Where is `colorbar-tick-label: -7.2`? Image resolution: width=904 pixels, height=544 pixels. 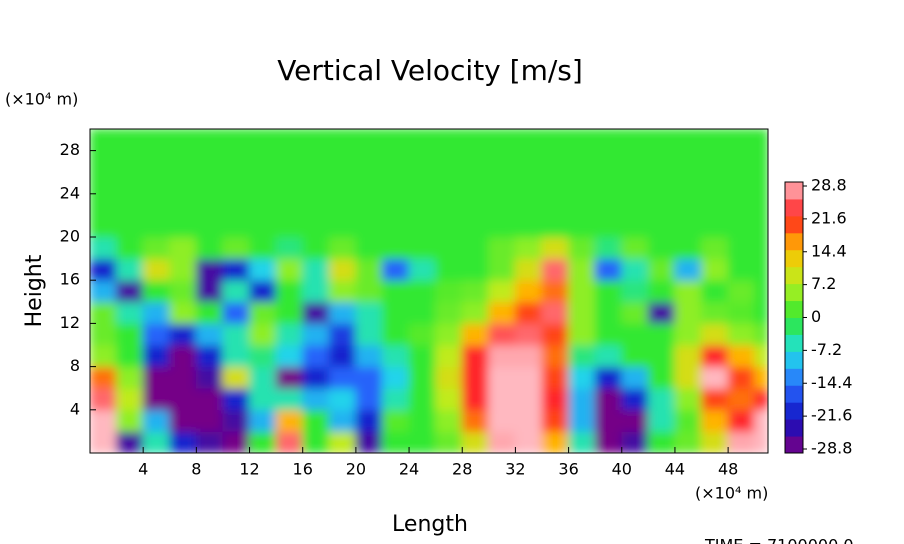
colorbar-tick-label: -7.2 is located at coordinates (826, 349).